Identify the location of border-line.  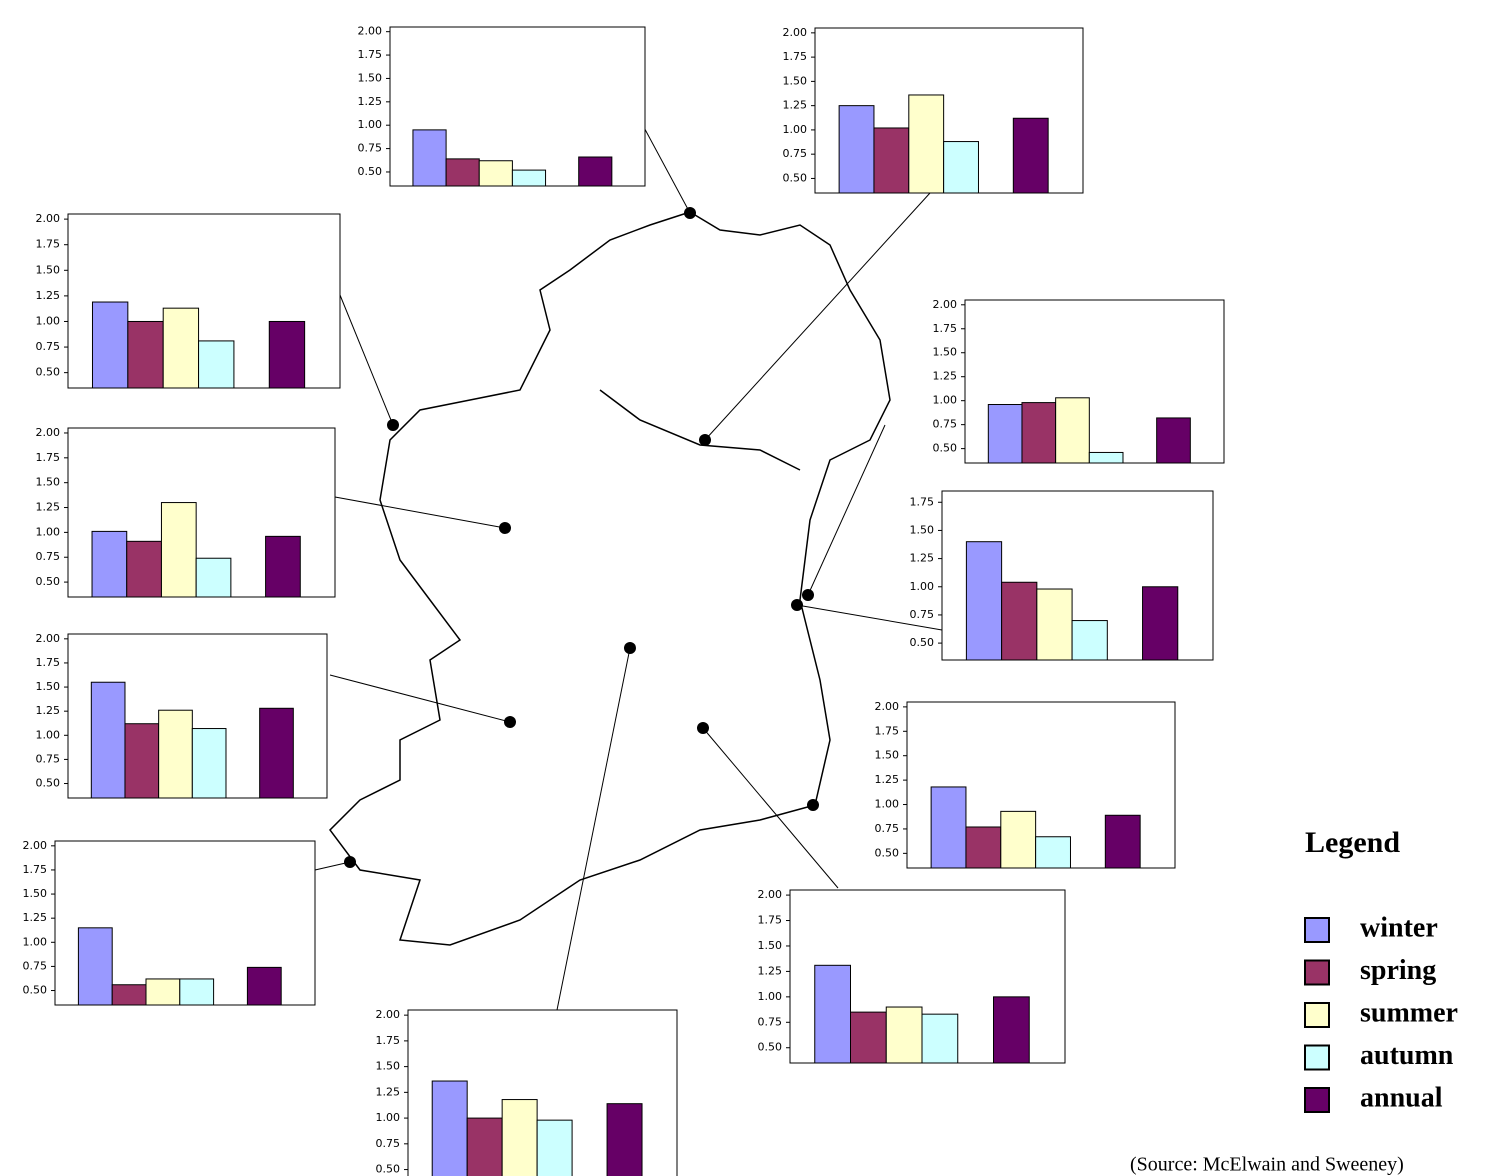
(700, 430).